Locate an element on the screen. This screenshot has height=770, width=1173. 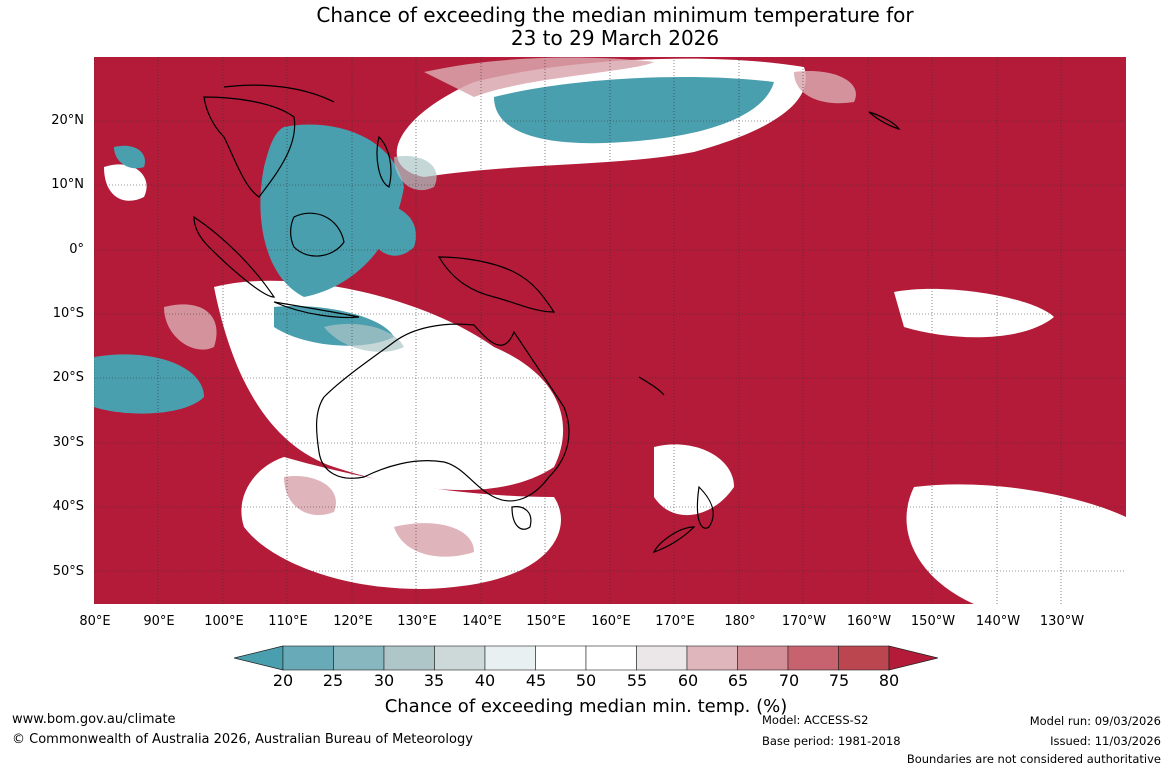
colorbar-tick-35: 35 is located at coordinates (434, 680).